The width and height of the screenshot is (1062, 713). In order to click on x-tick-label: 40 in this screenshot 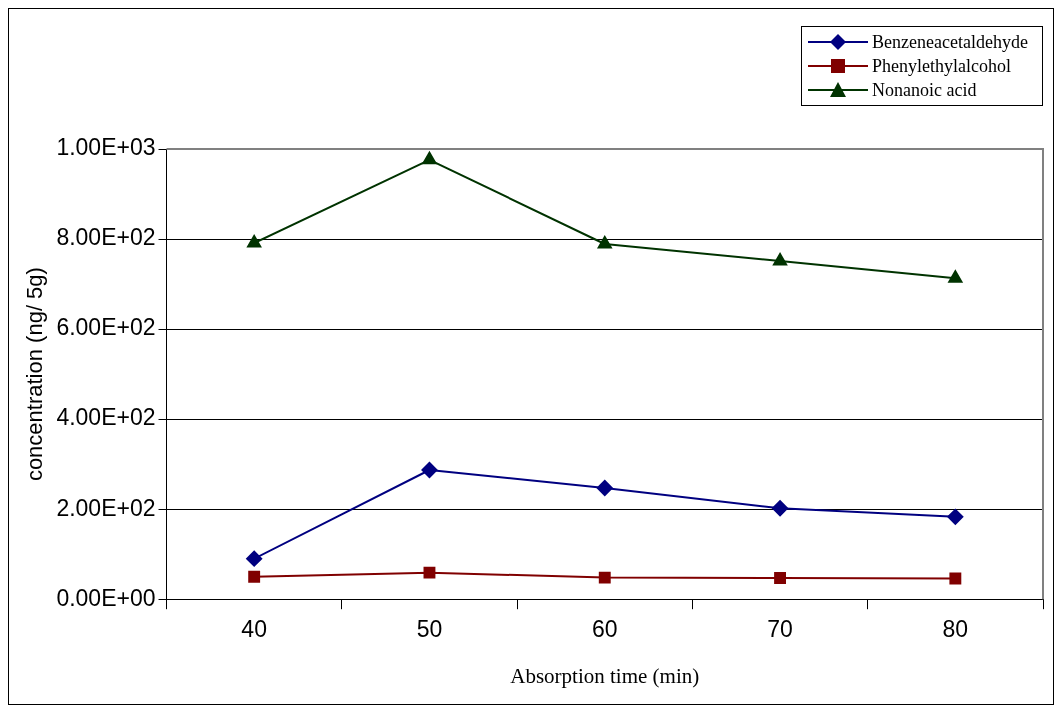, I will do `click(254, 629)`.